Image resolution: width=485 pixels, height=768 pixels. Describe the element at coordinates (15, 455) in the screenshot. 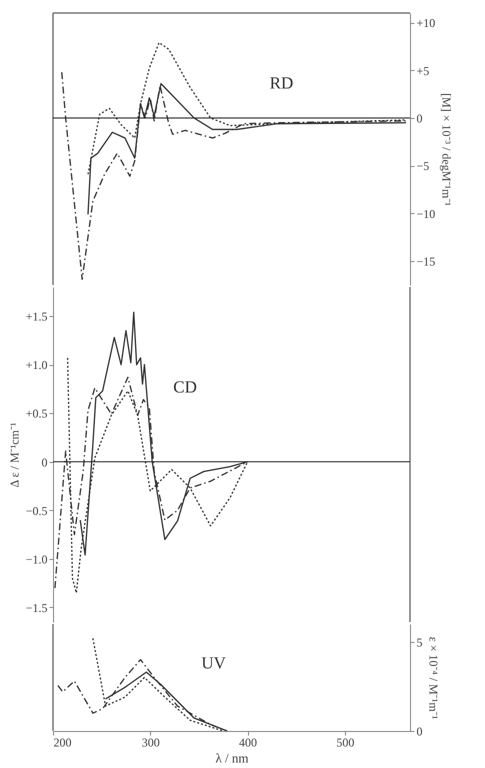

I see `y-axis-title: Δ ε / M⁻¹cm⁻¹` at that location.